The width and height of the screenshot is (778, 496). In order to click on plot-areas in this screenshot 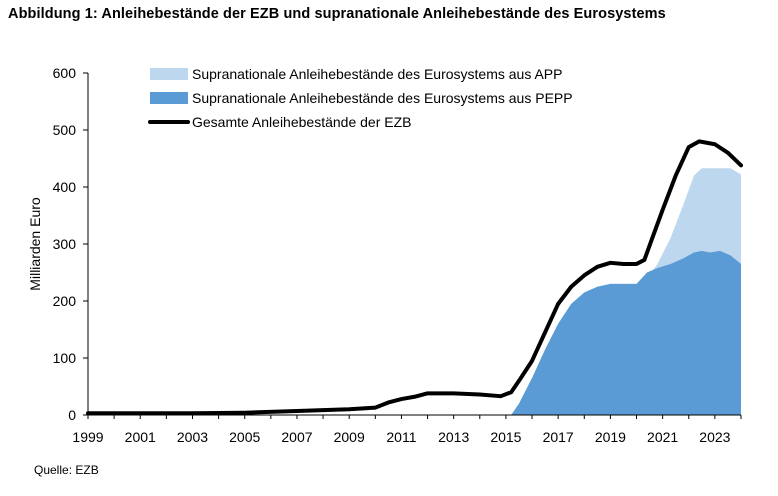, I will do `click(626, 291)`.